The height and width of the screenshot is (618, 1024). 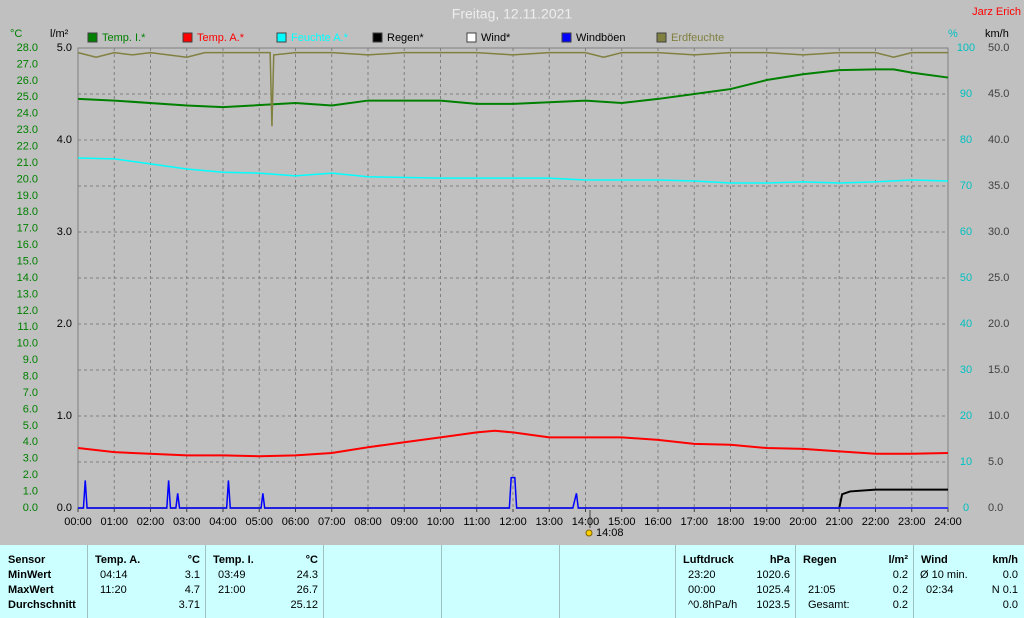 I want to click on y-tick-label: 13.0, so click(x=27, y=294).